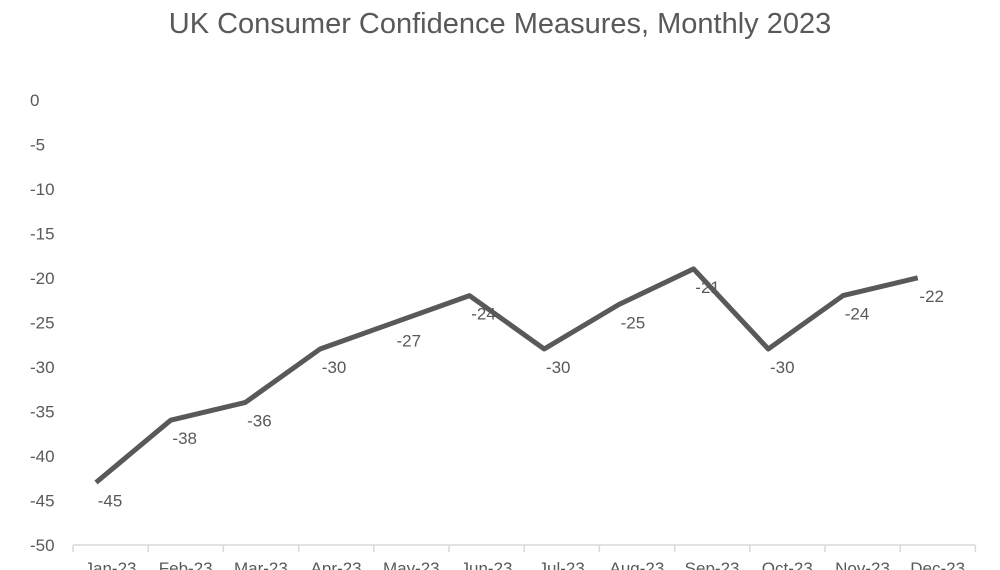 The width and height of the screenshot is (1000, 570). What do you see at coordinates (633, 323) in the screenshot?
I see `data-label: -25` at bounding box center [633, 323].